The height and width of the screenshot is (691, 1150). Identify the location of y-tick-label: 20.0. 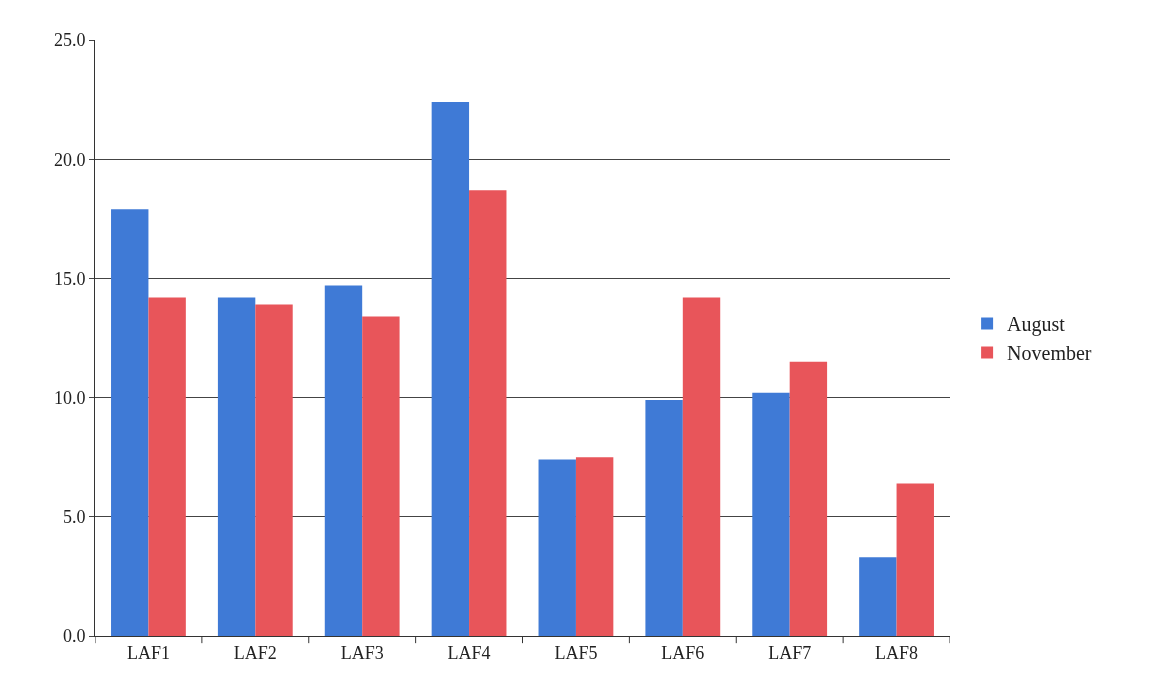
(69, 159).